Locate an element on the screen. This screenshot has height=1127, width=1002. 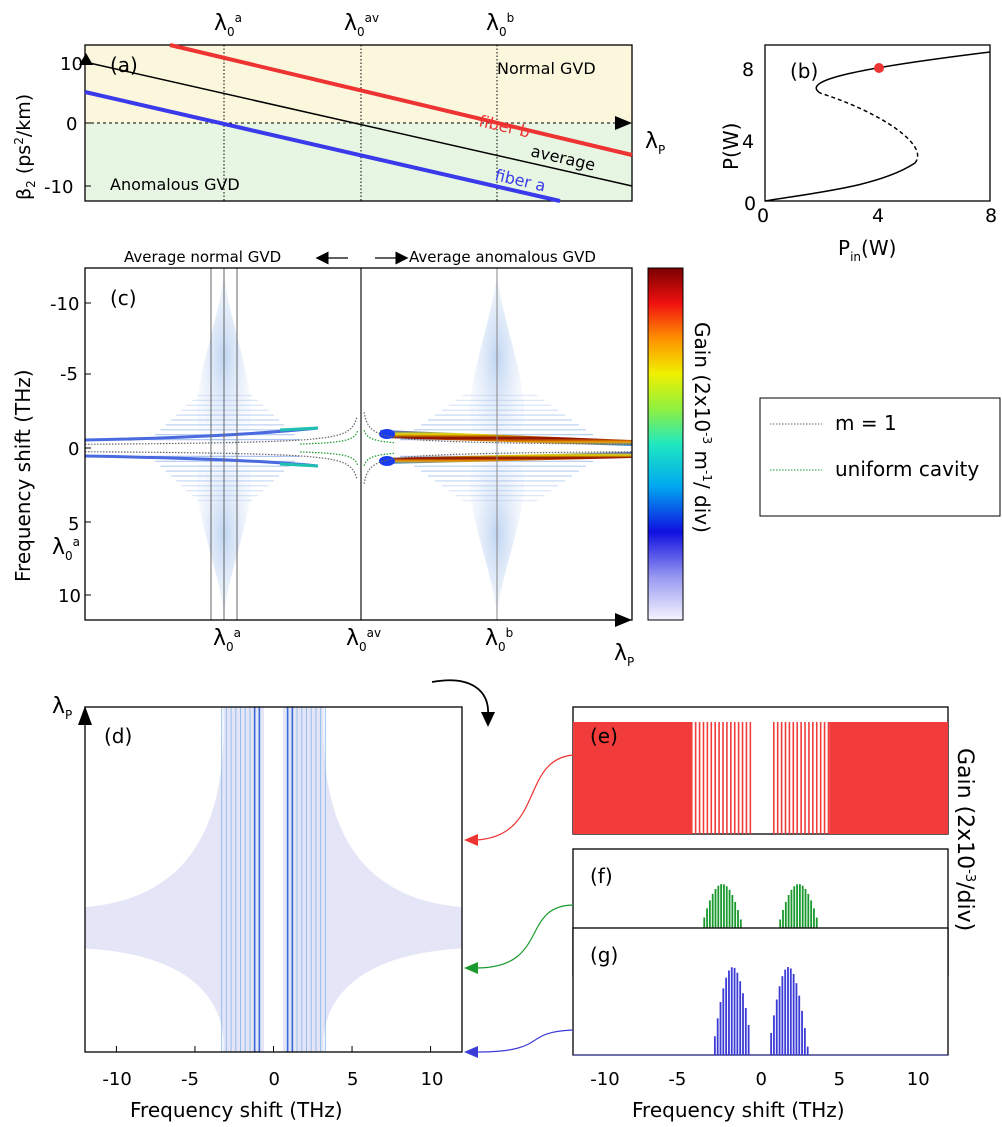
d-tick-label: 5 is located at coordinates (352, 1079).